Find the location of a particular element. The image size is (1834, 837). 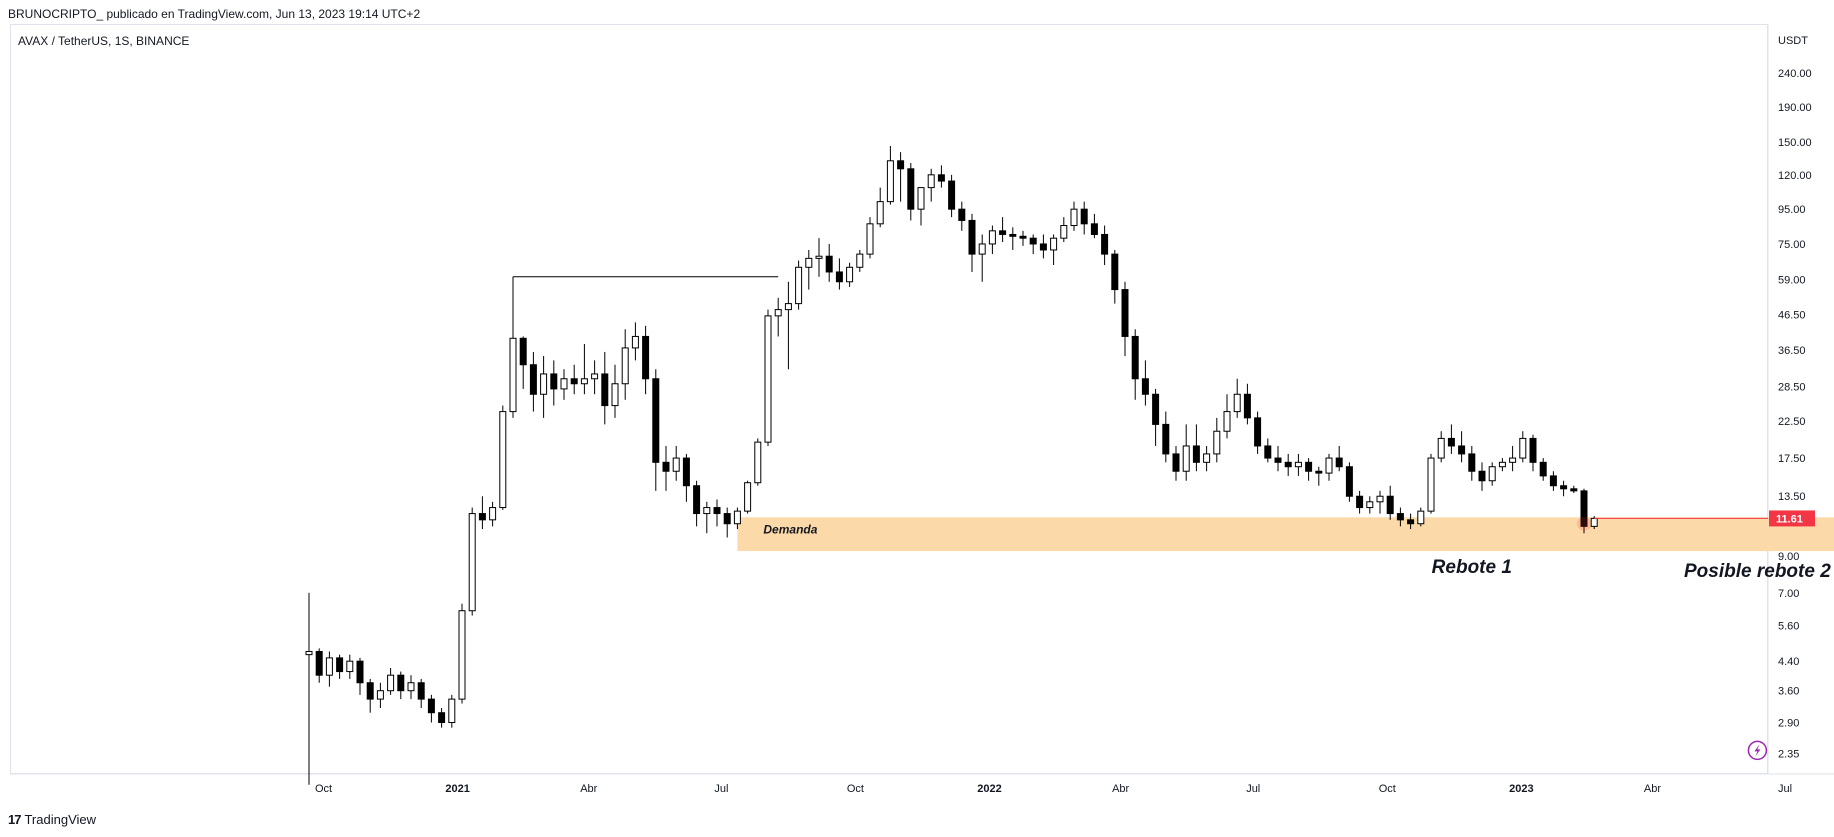

price-tick-label: 2.90 is located at coordinates (1788, 724).